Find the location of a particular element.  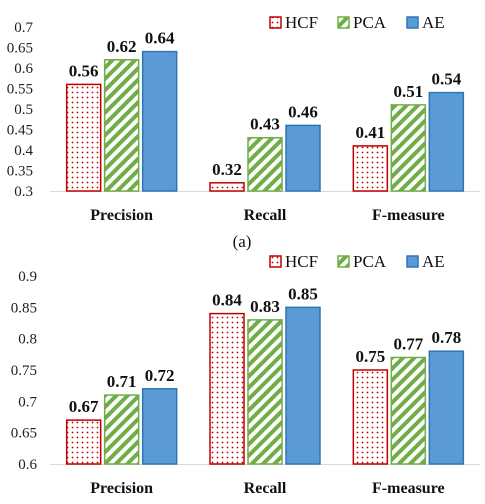

y-tick-label: 0.9 is located at coordinates (27, 277).